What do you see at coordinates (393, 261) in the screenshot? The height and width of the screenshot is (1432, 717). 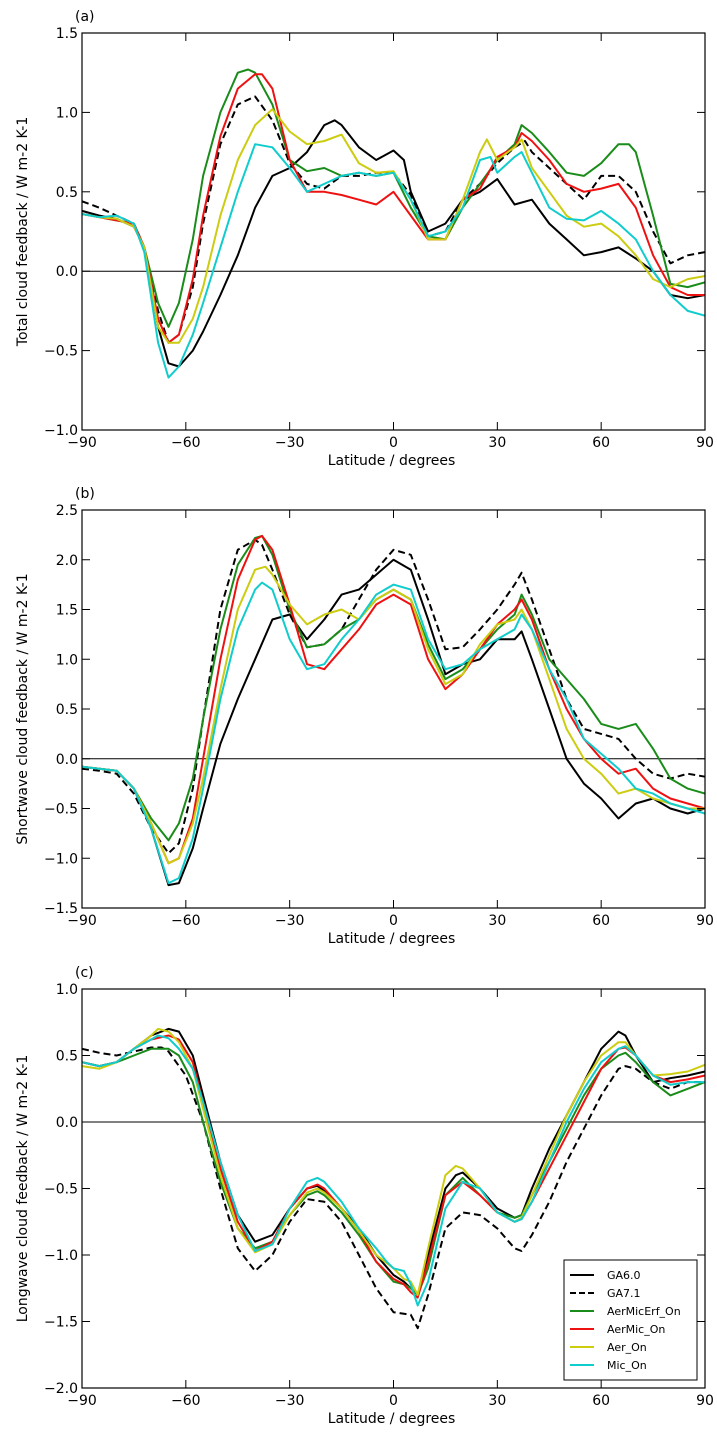 I see `series-line-mic-on` at bounding box center [393, 261].